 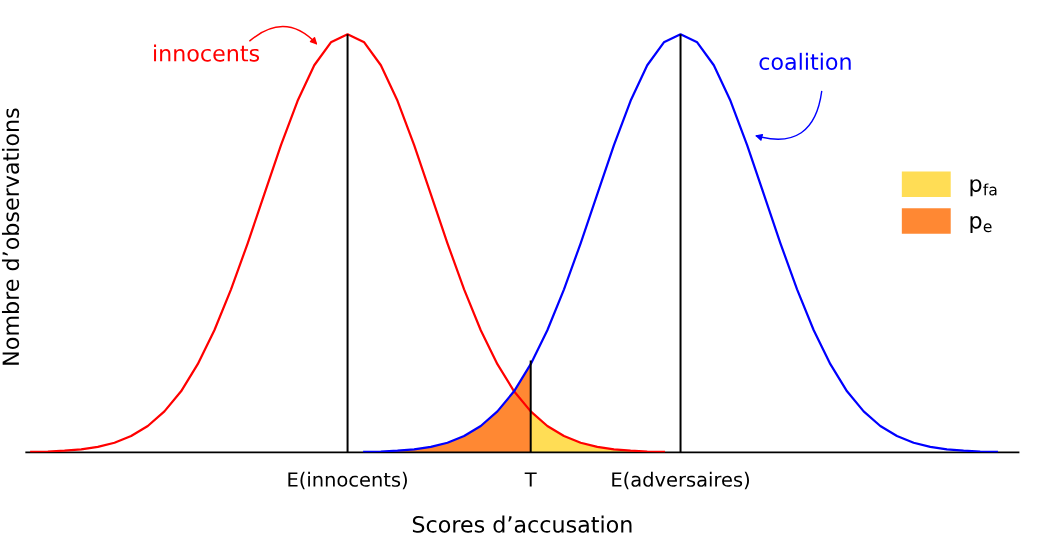 I want to click on legend-label: p$_{e}$, so click(x=981, y=224).